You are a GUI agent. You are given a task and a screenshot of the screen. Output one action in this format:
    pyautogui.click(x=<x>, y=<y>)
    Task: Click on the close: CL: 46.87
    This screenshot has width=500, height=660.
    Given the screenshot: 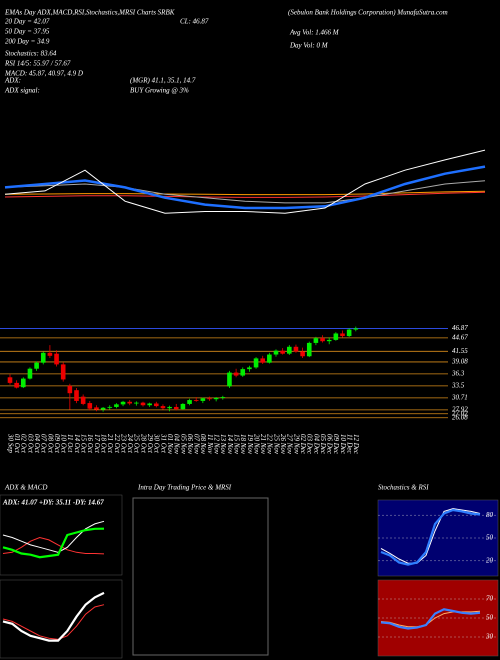 What is the action you would take?
    pyautogui.click(x=194, y=22)
    